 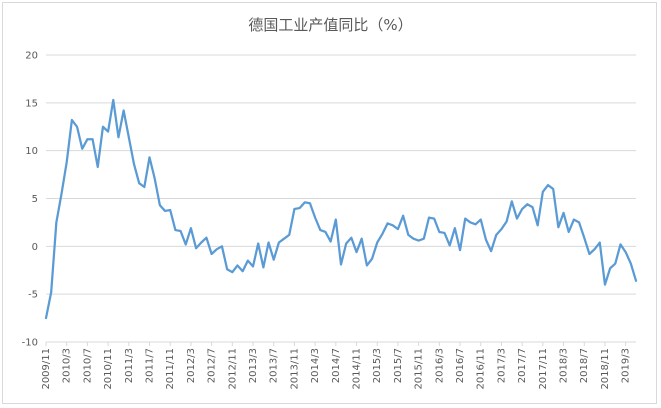 What do you see at coordinates (108, 369) in the screenshot?
I see `x-tick-label: 2010/11` at bounding box center [108, 369].